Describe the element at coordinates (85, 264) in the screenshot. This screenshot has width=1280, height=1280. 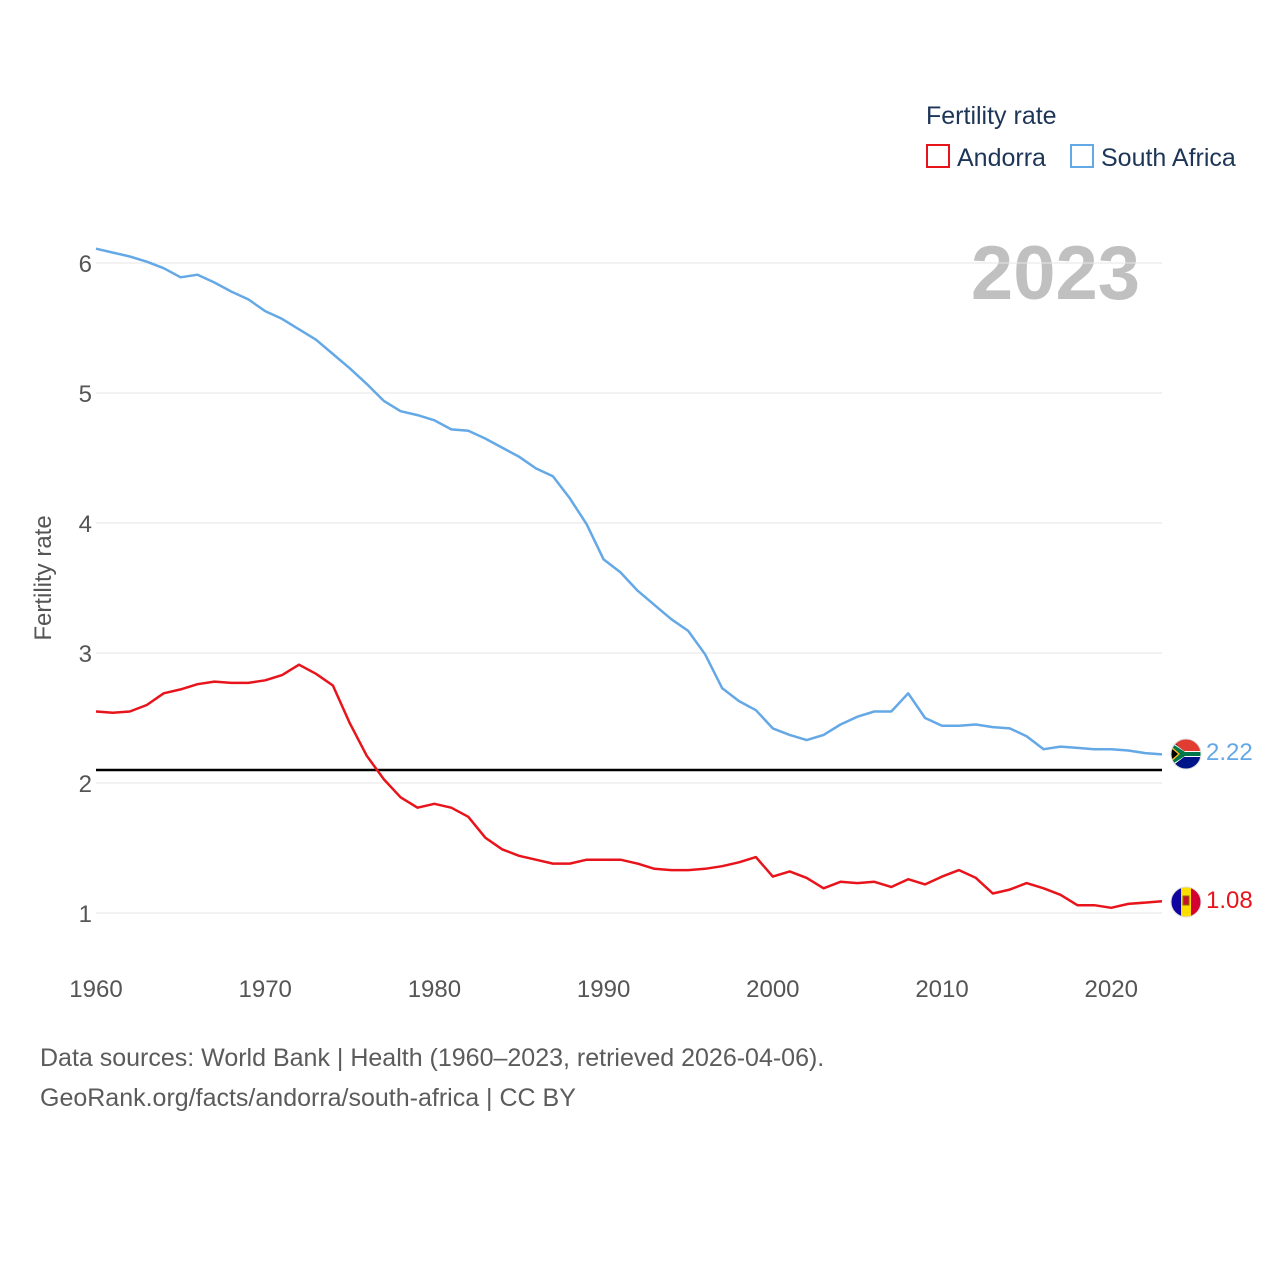
I see `y-tick-label: 6` at that location.